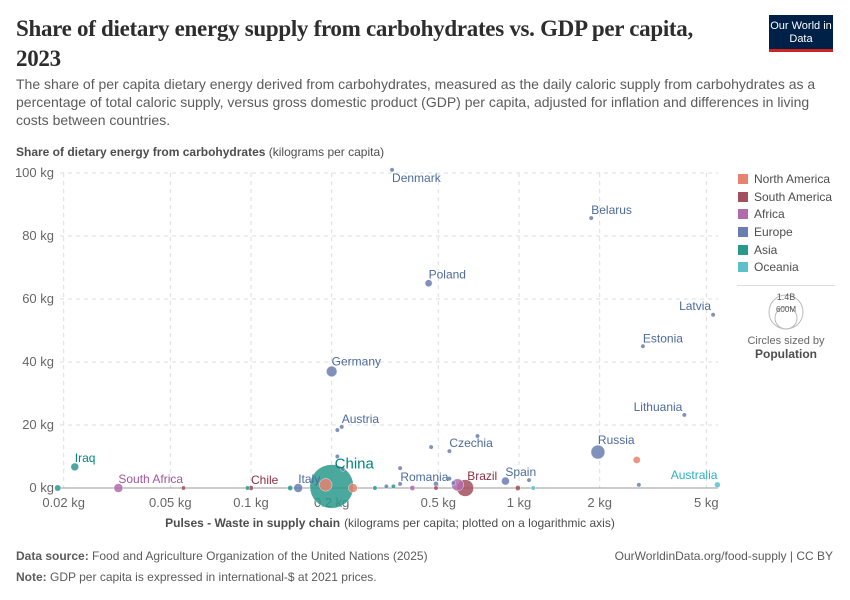 This screenshot has height=600, width=850. Describe the element at coordinates (471, 443) in the screenshot. I see `point-label: Czechia` at that location.